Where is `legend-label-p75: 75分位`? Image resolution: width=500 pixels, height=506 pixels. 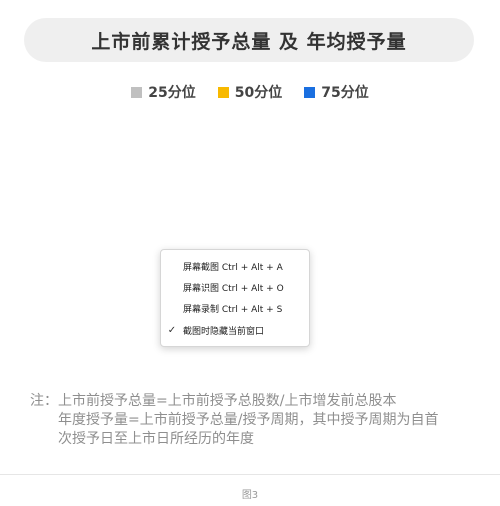
legend-label-p75: 75分位 is located at coordinates (345, 93).